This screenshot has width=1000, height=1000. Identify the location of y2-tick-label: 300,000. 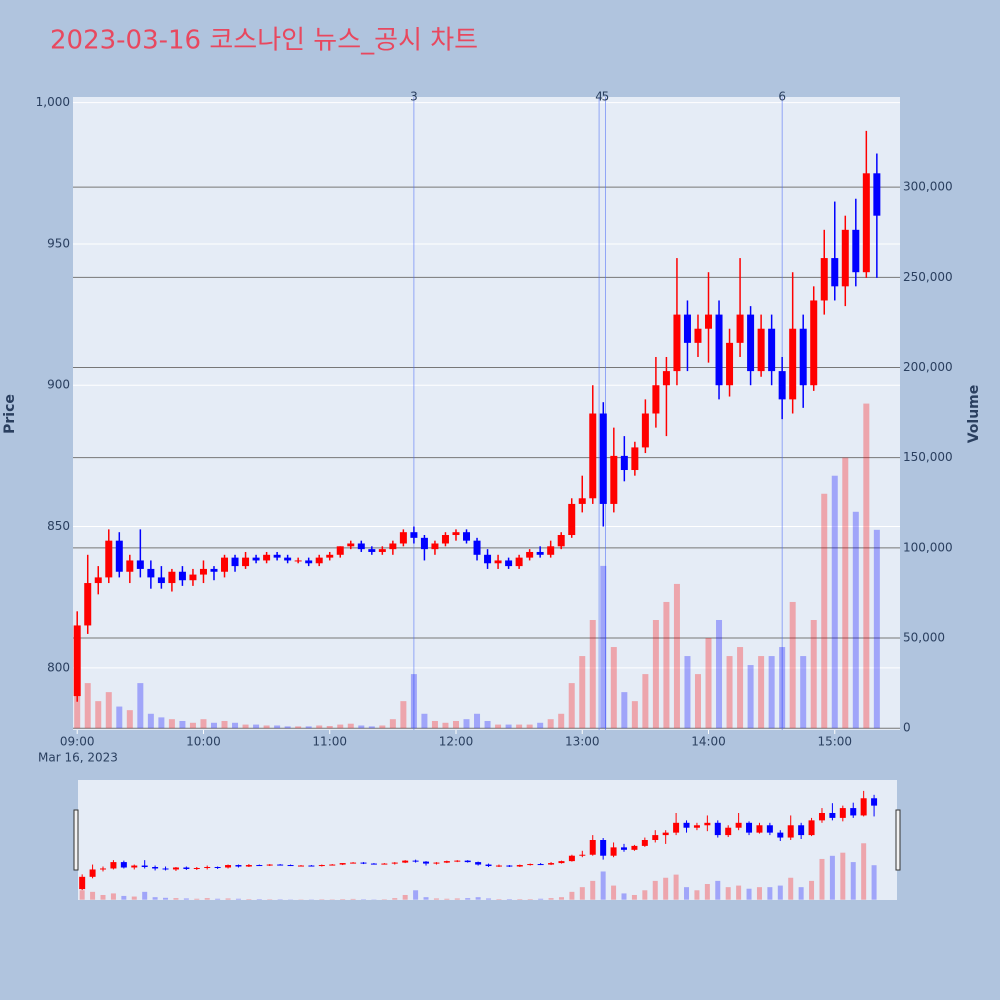
(928, 187).